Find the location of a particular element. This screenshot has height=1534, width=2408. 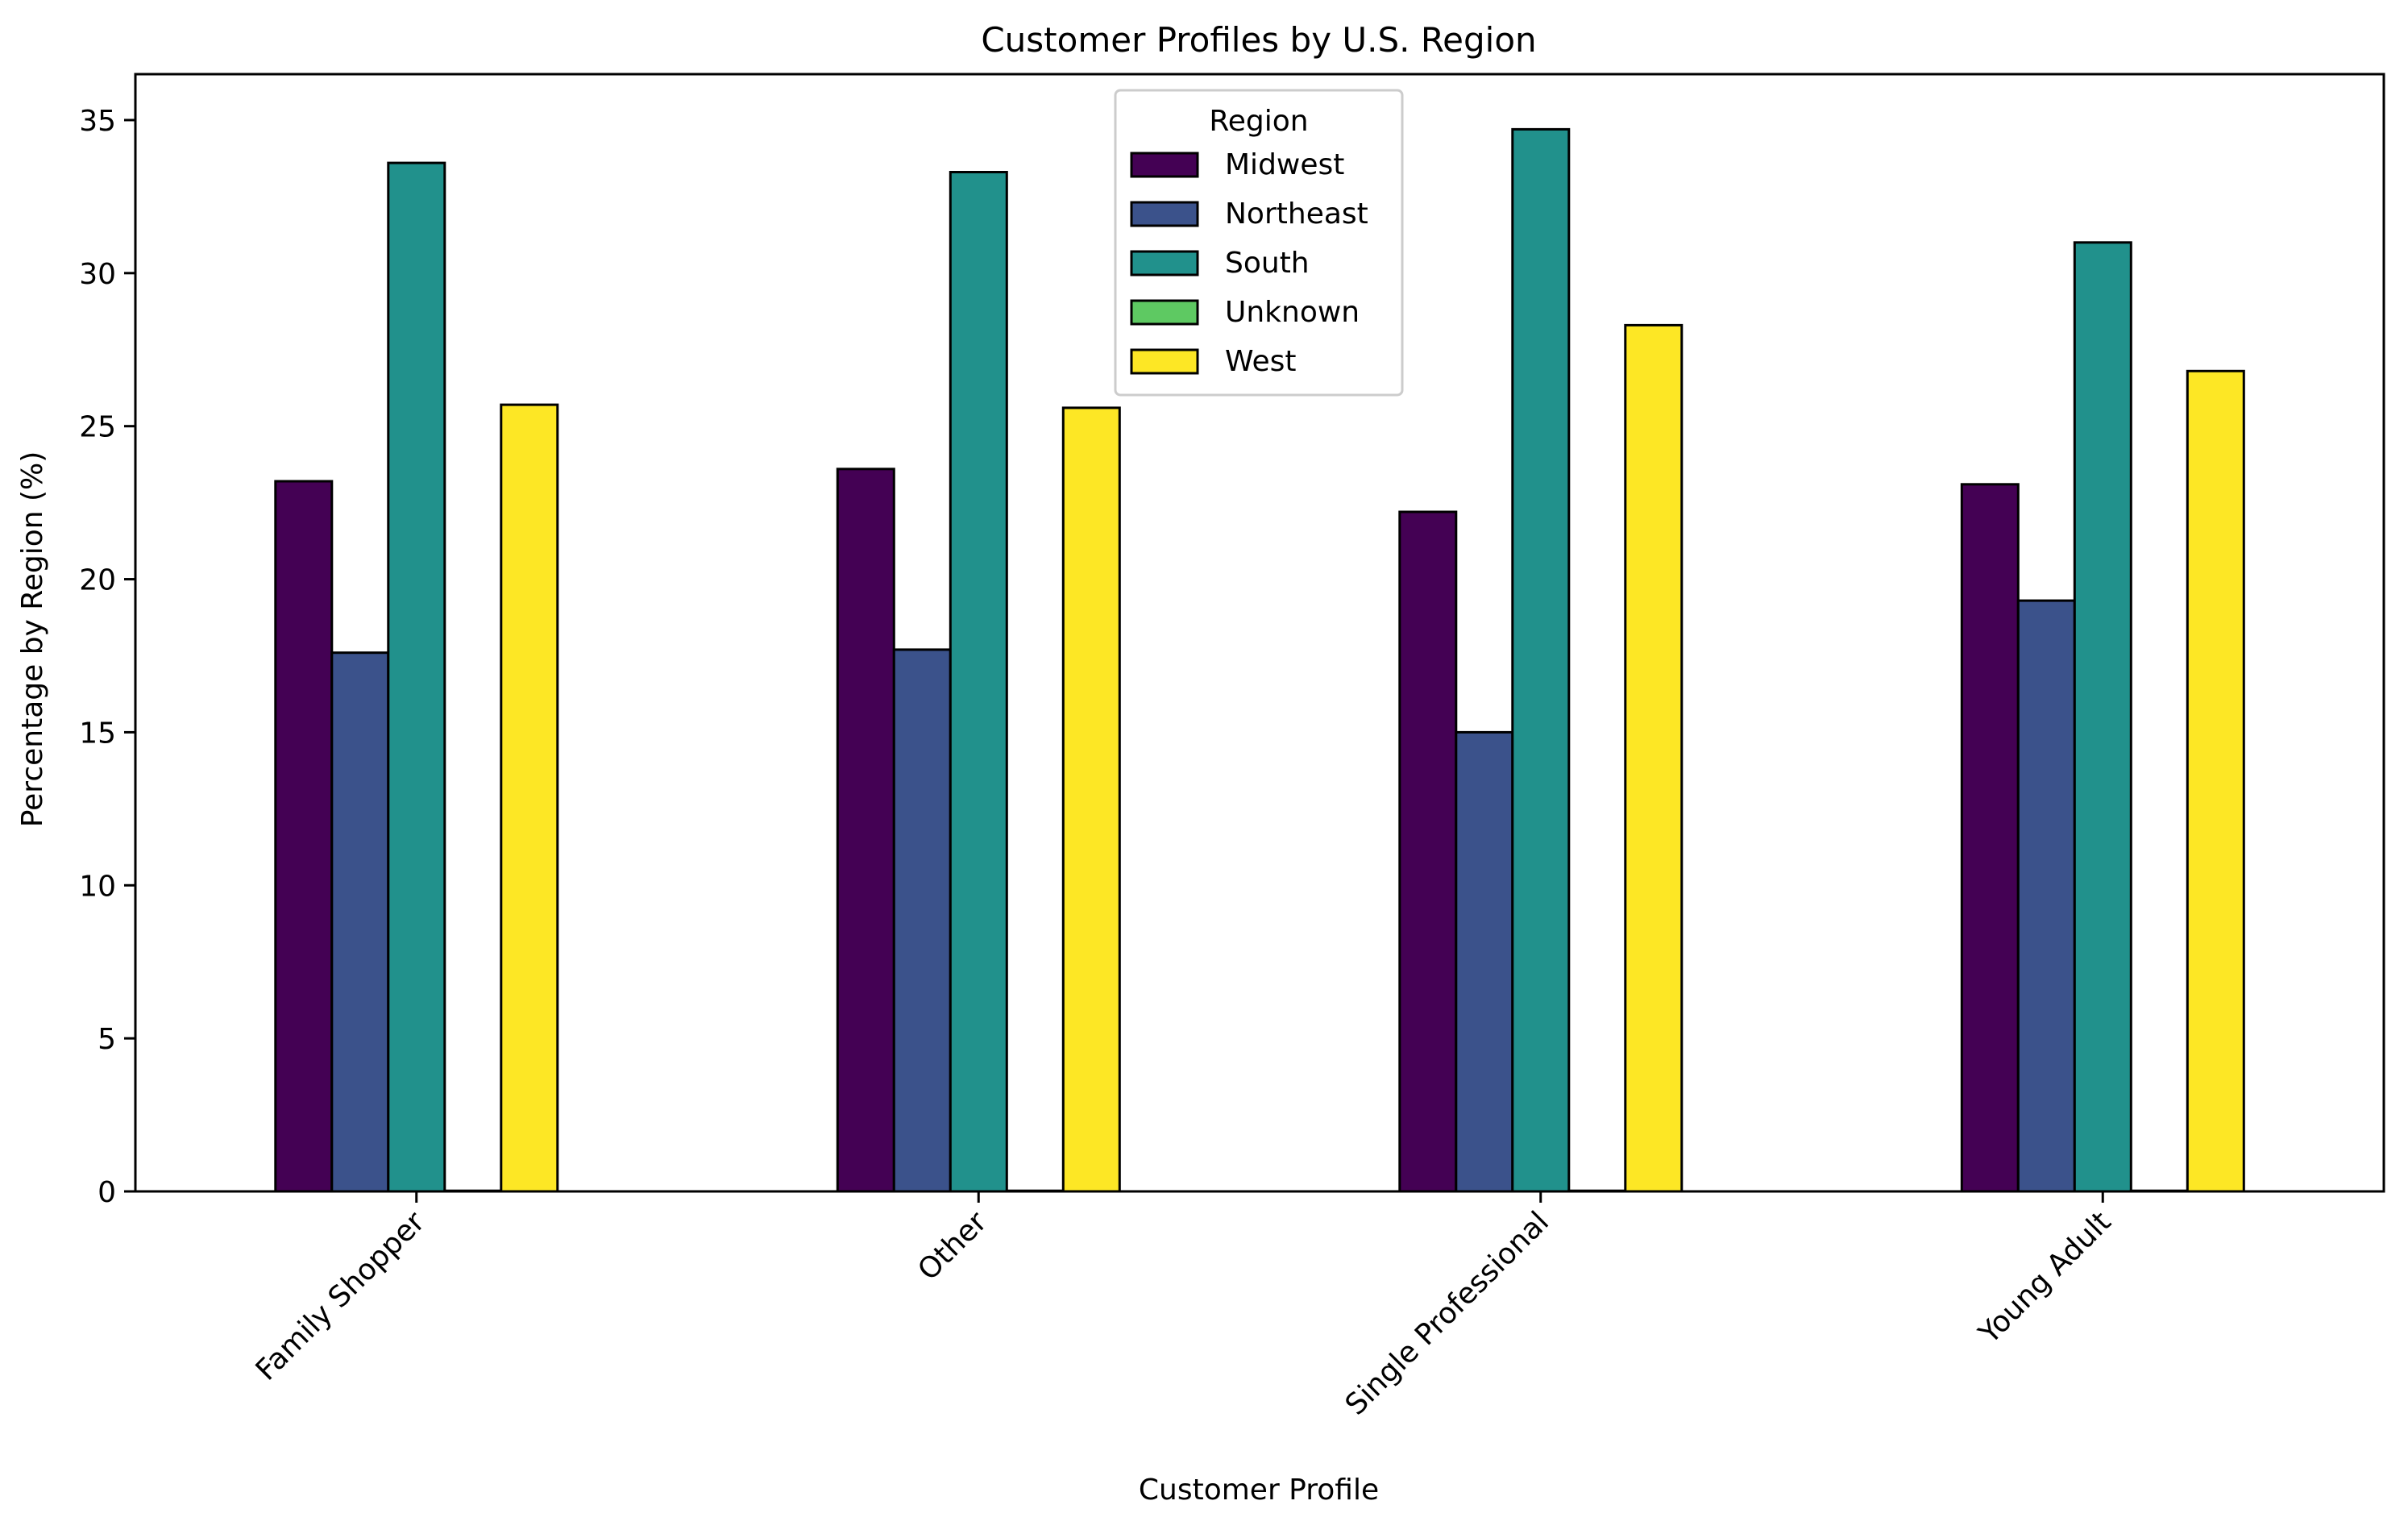

legend-swatch-west is located at coordinates (1165, 361).